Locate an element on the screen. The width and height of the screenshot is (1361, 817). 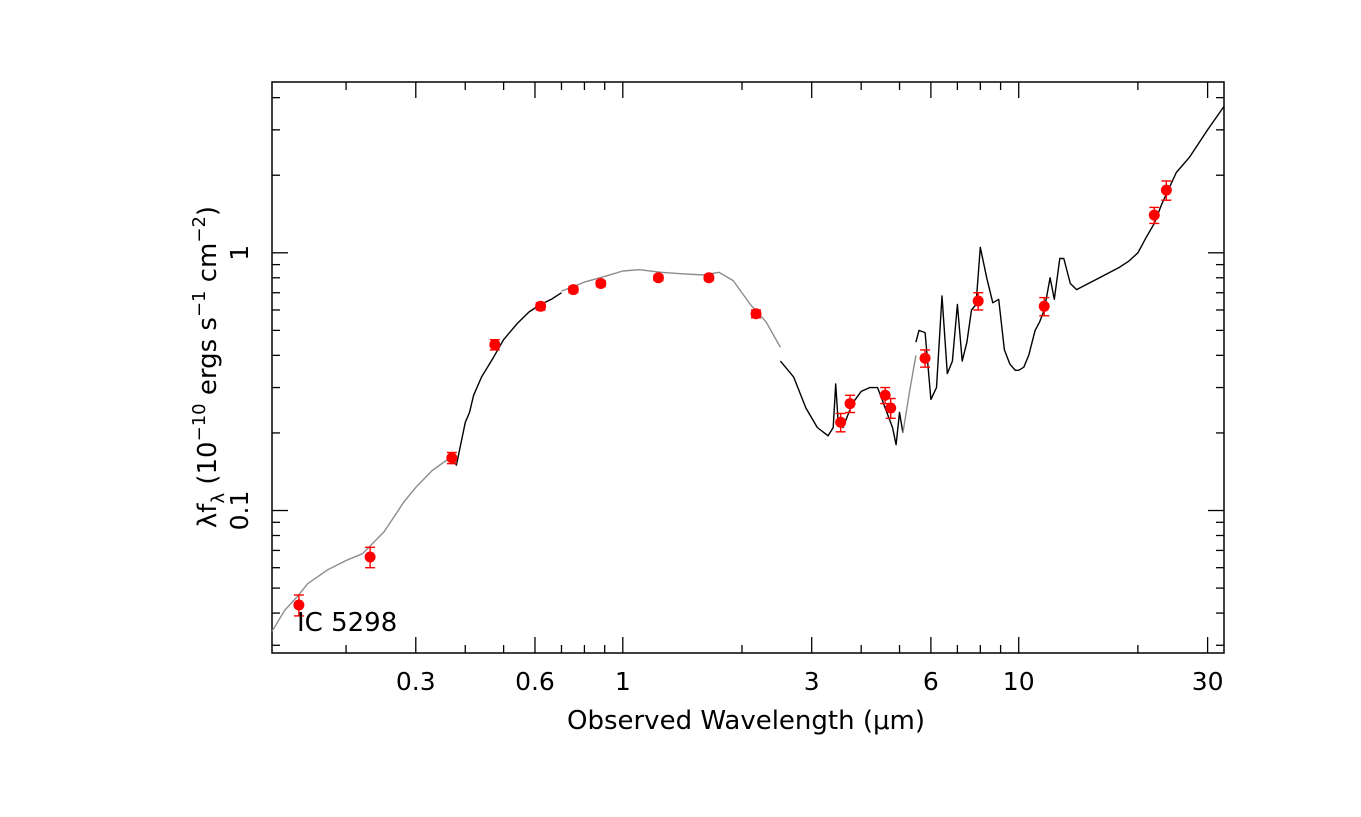
x-tick-label: 3 is located at coordinates (812, 681).